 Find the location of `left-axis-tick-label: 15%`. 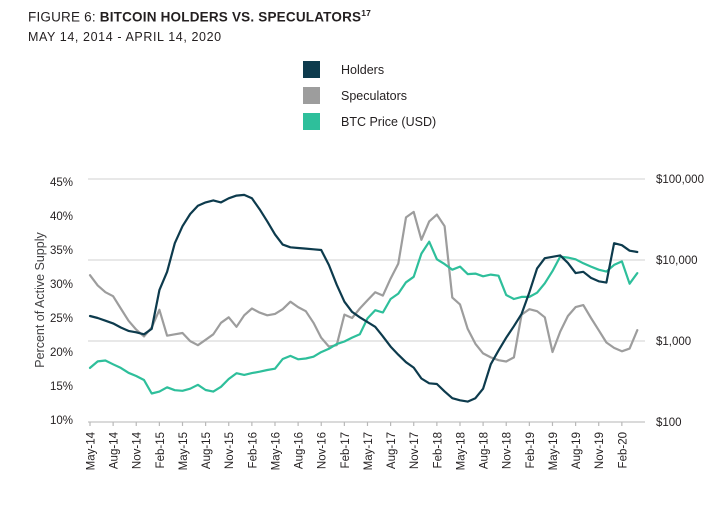

left-axis-tick-label: 15% is located at coordinates (61, 387).